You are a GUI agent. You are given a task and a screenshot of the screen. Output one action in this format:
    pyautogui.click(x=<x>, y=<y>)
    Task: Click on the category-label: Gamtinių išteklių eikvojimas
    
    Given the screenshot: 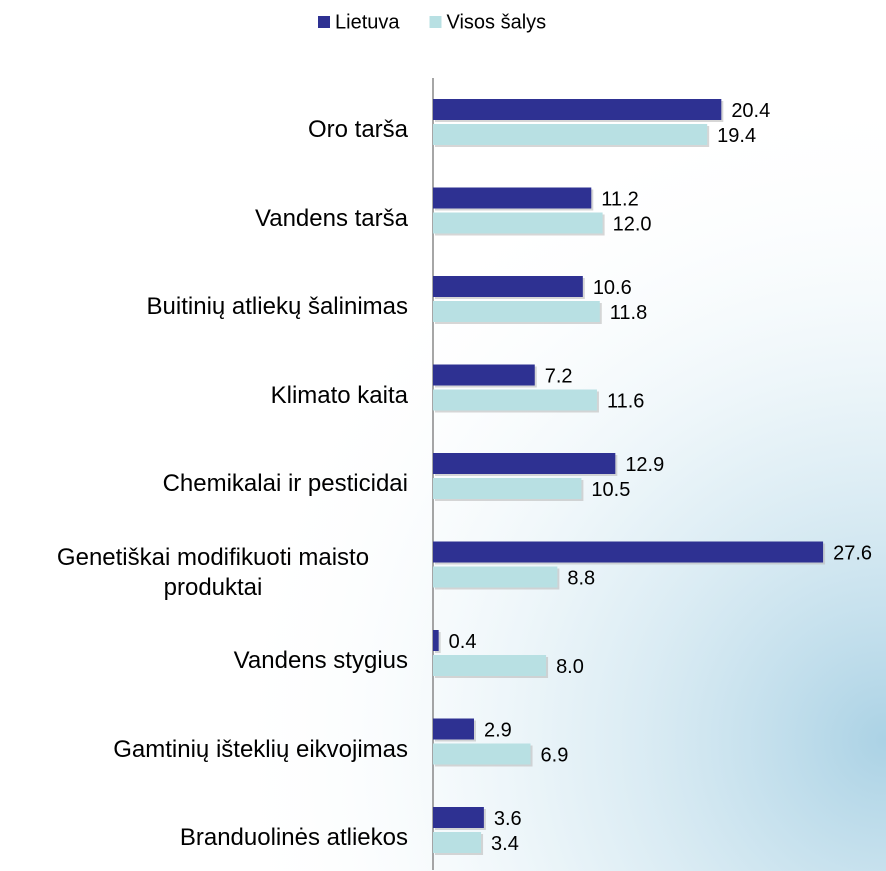 What is the action you would take?
    pyautogui.click(x=260, y=749)
    